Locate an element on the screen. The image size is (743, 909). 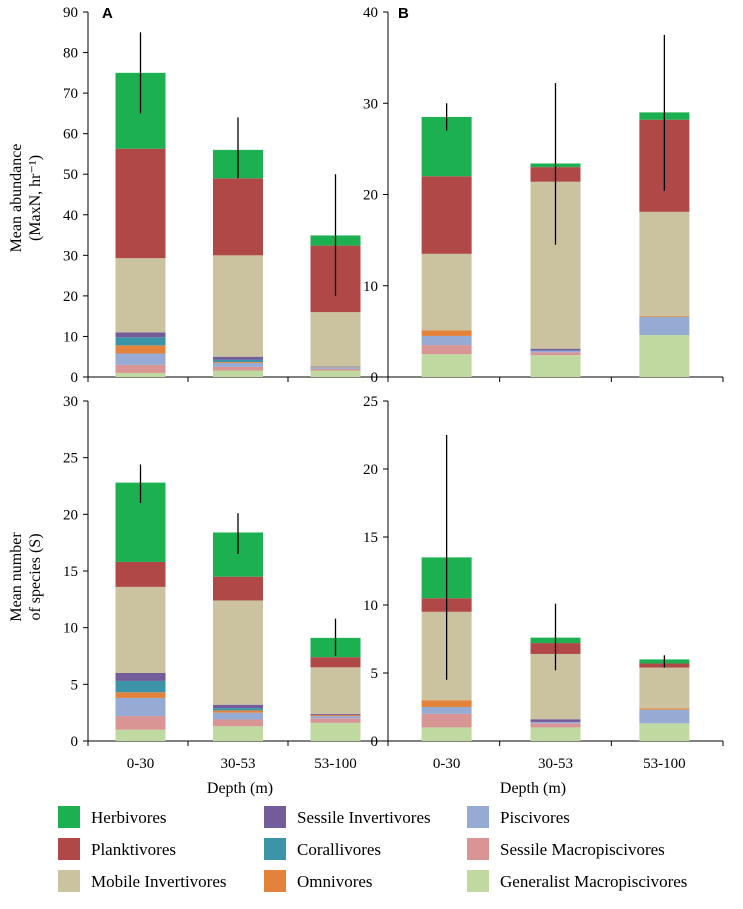
panel-4-y-tick-label: 25 is located at coordinates (370, 402).